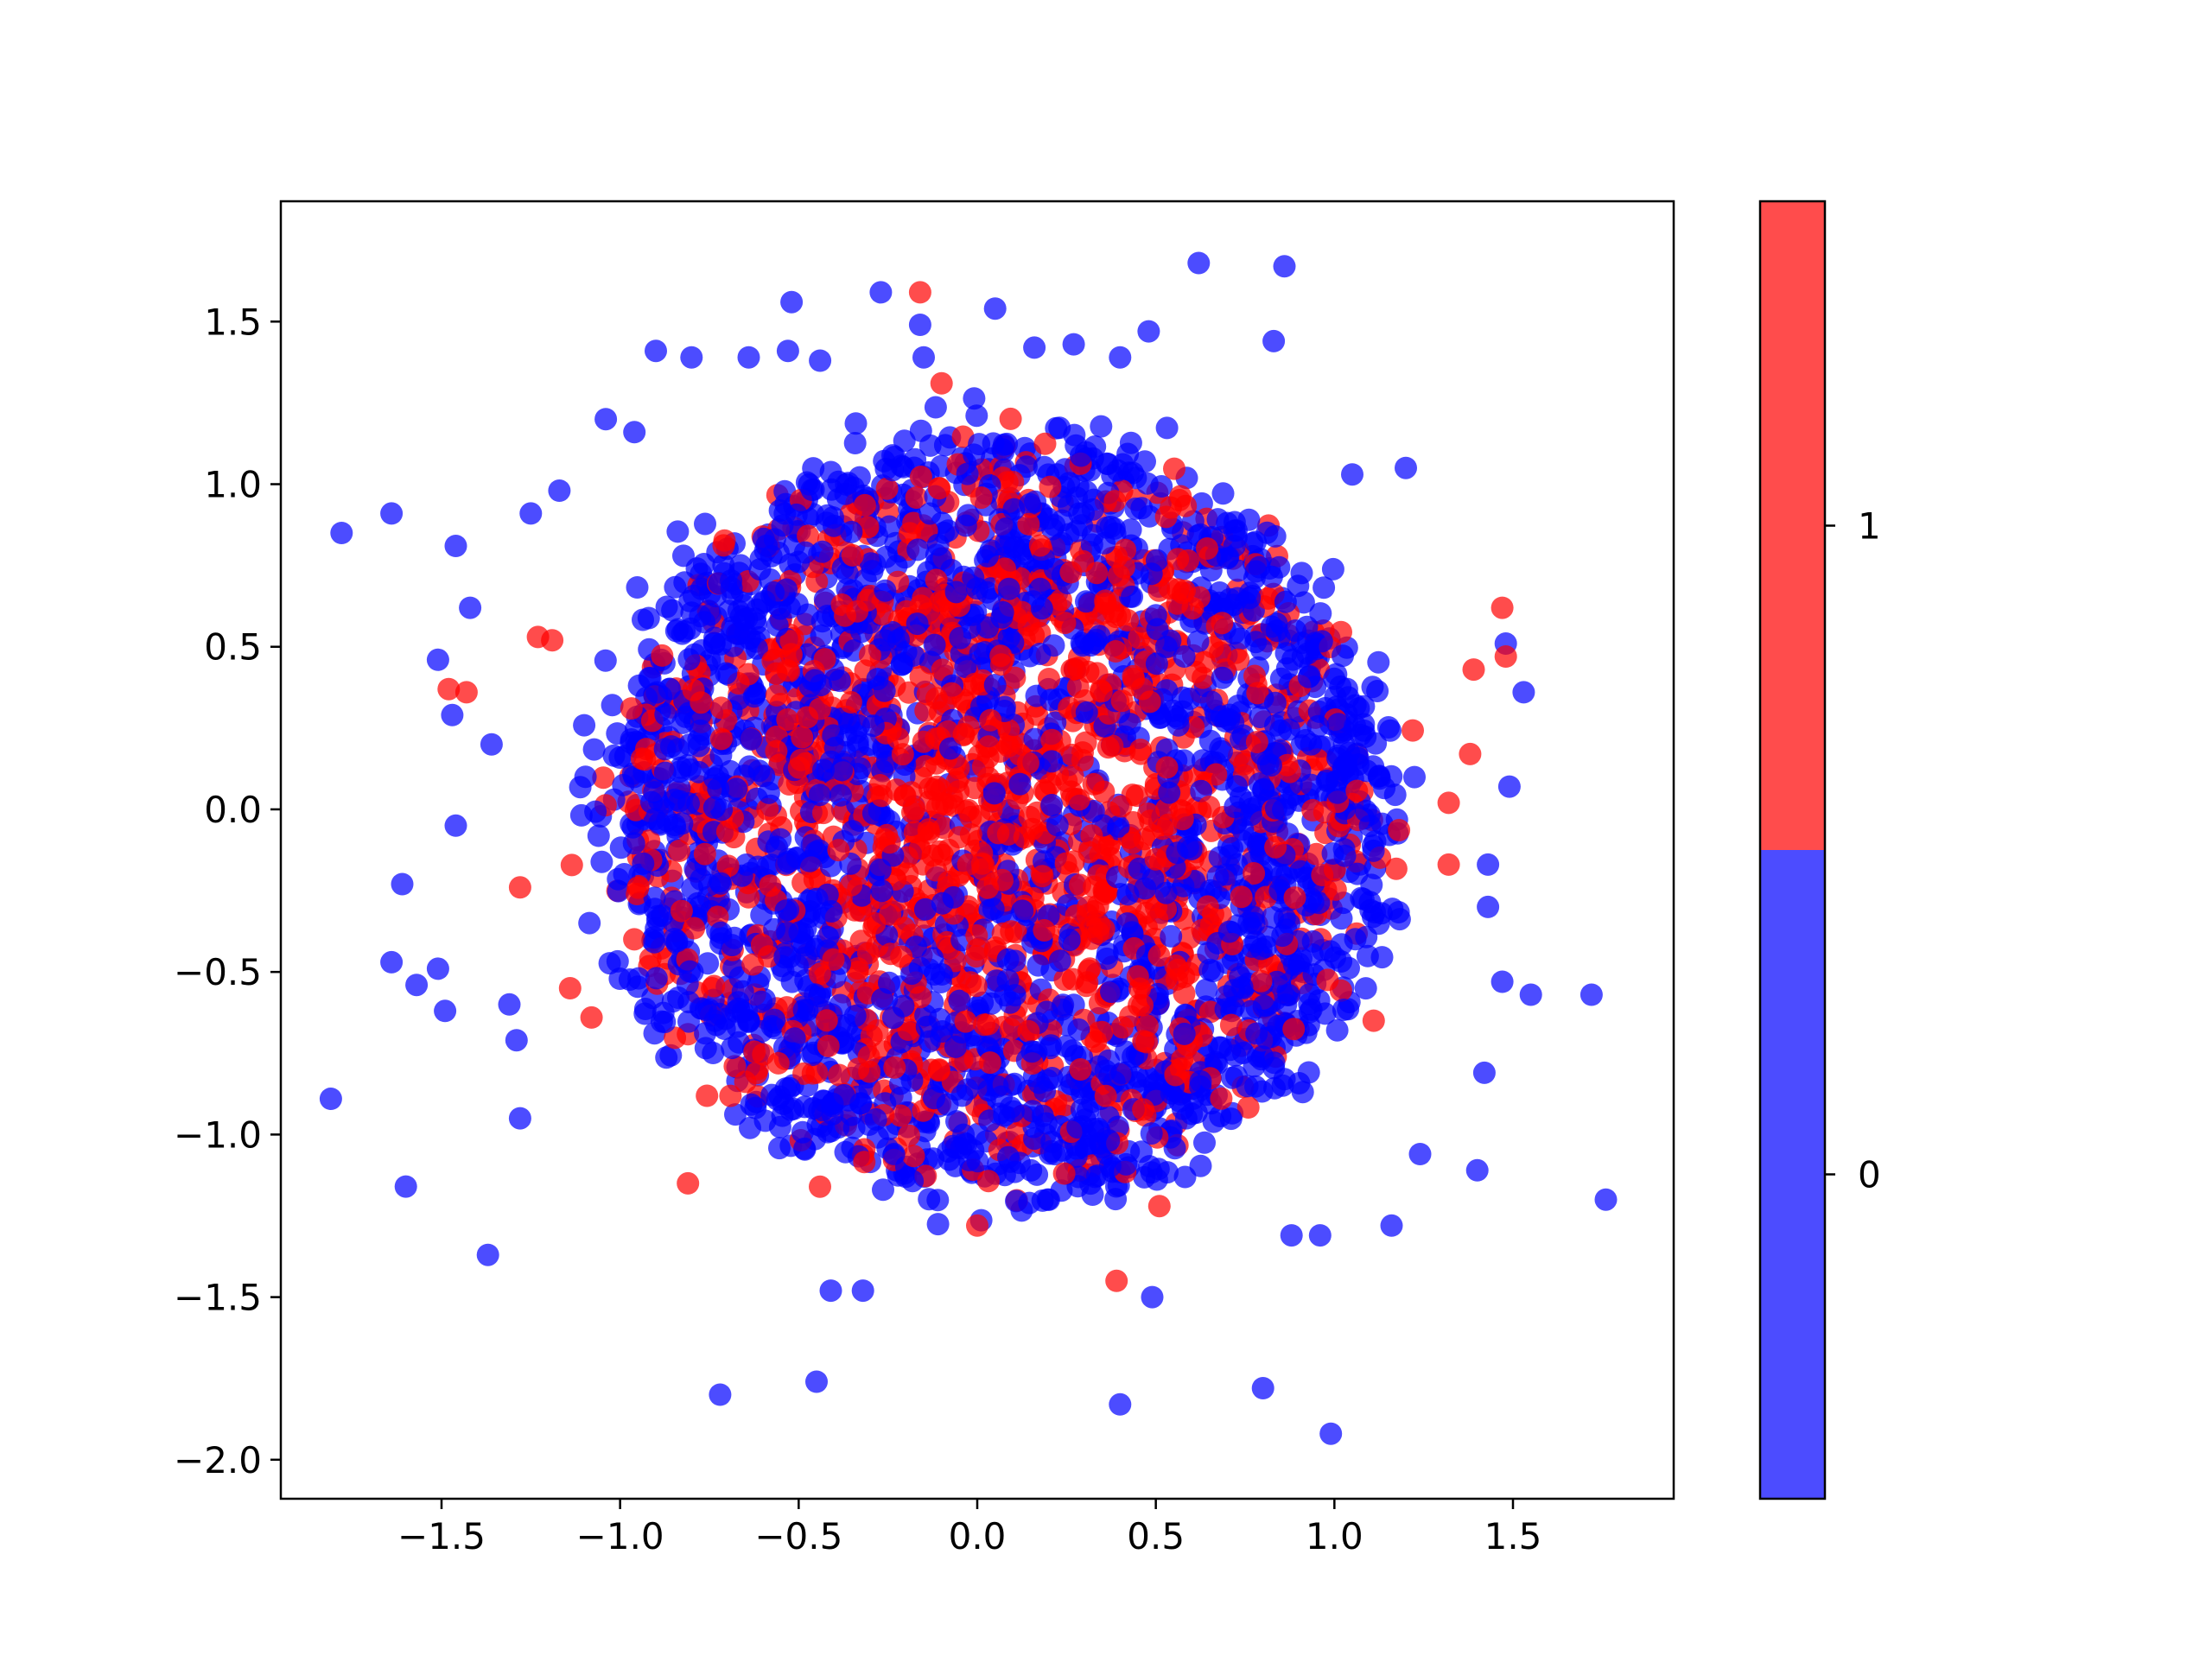 The width and height of the screenshot is (2212, 1662). What do you see at coordinates (218, 1134) in the screenshot?
I see `y-tick-label: −1.0` at bounding box center [218, 1134].